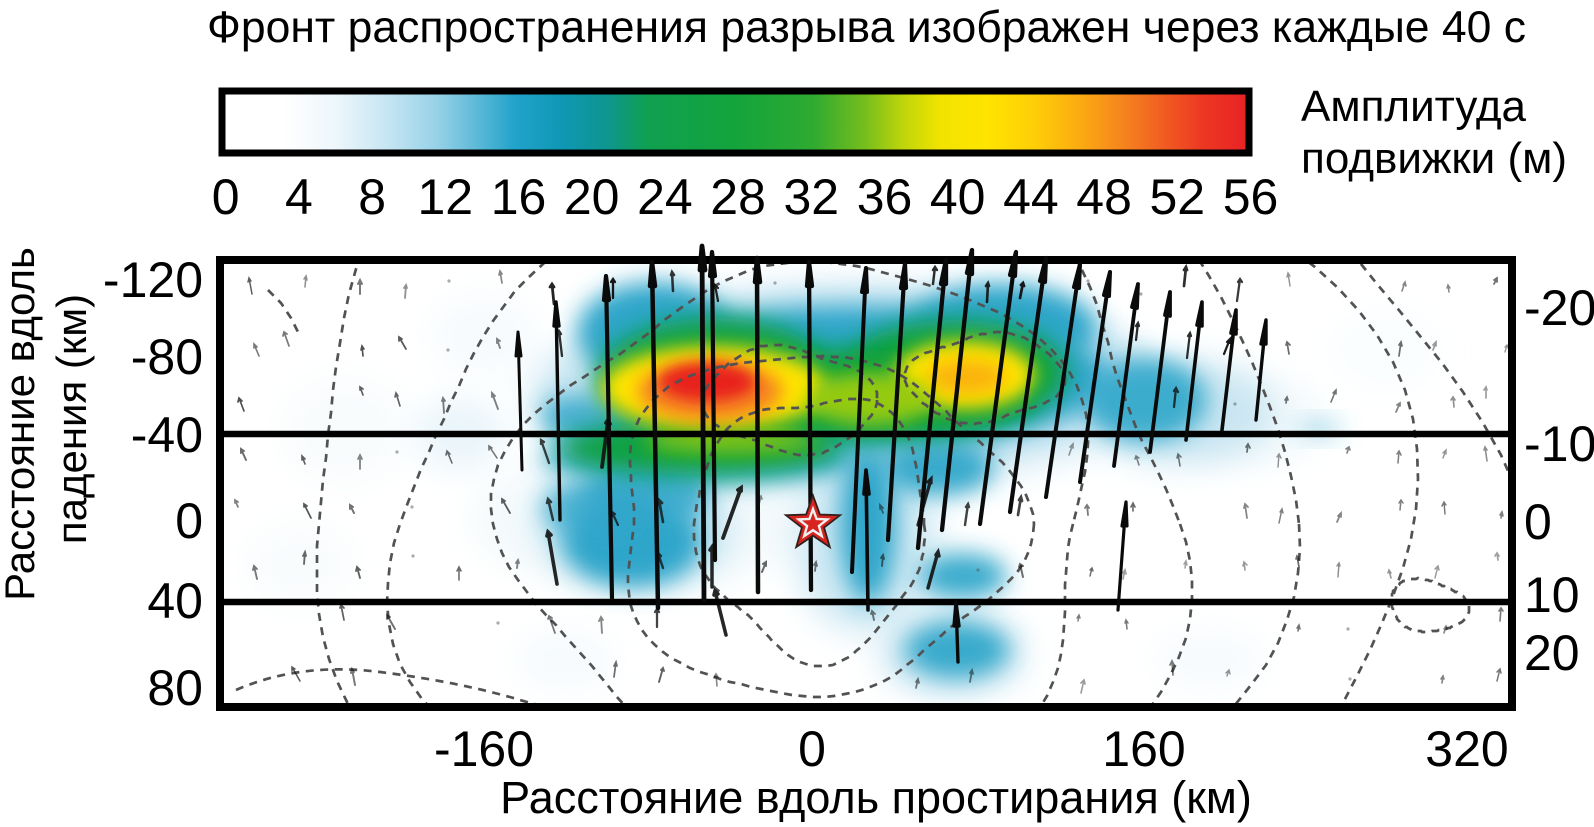 Image resolution: width=1594 pixels, height=827 pixels. I want to click on svg-text: 44, so click(1031, 197).